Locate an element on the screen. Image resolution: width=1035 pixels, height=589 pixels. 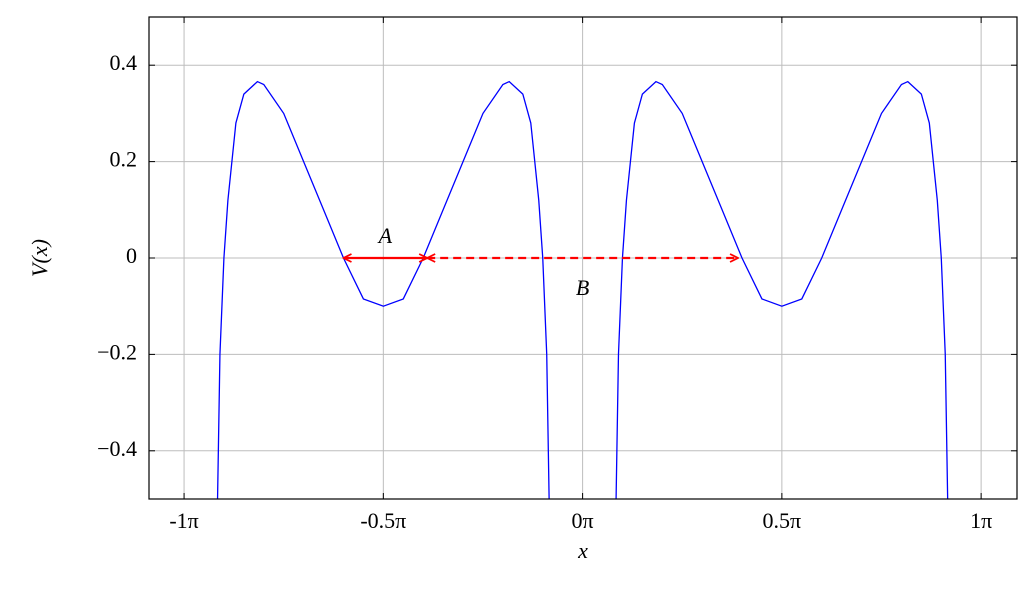
x-tick-label: 1π is located at coordinates (981, 520).